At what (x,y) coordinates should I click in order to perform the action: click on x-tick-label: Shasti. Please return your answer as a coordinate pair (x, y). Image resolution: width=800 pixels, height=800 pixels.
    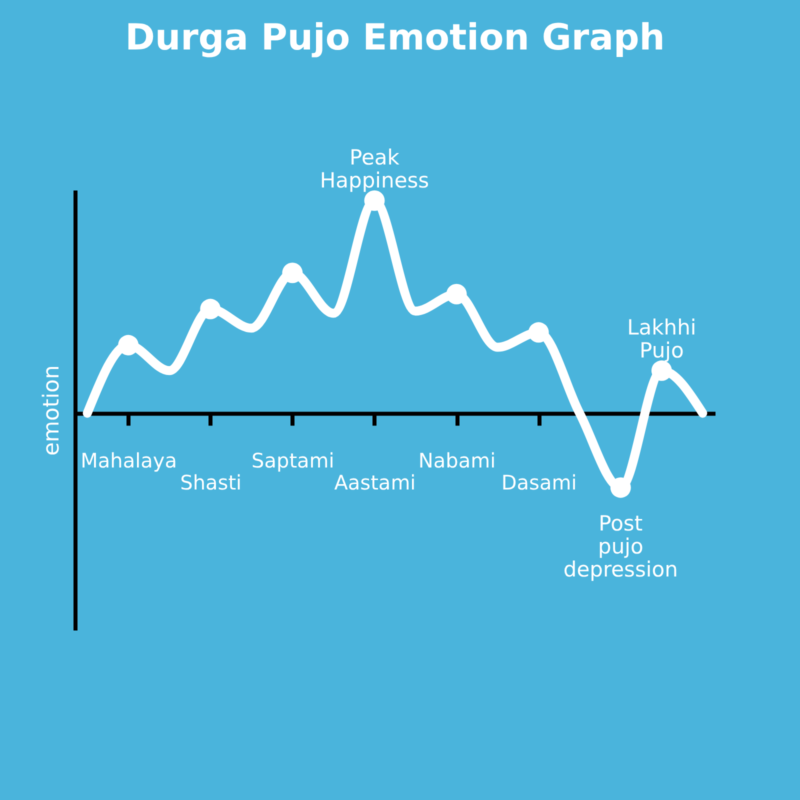
    Looking at the image, I should click on (211, 482).